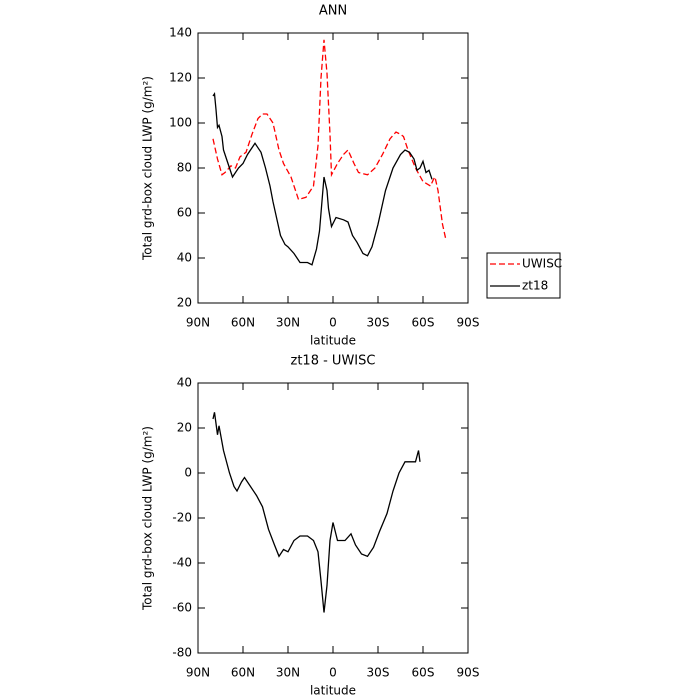 Image resolution: width=700 pixels, height=700 pixels. Describe the element at coordinates (184, 168) in the screenshot. I see `y-tick-label: 80` at that location.